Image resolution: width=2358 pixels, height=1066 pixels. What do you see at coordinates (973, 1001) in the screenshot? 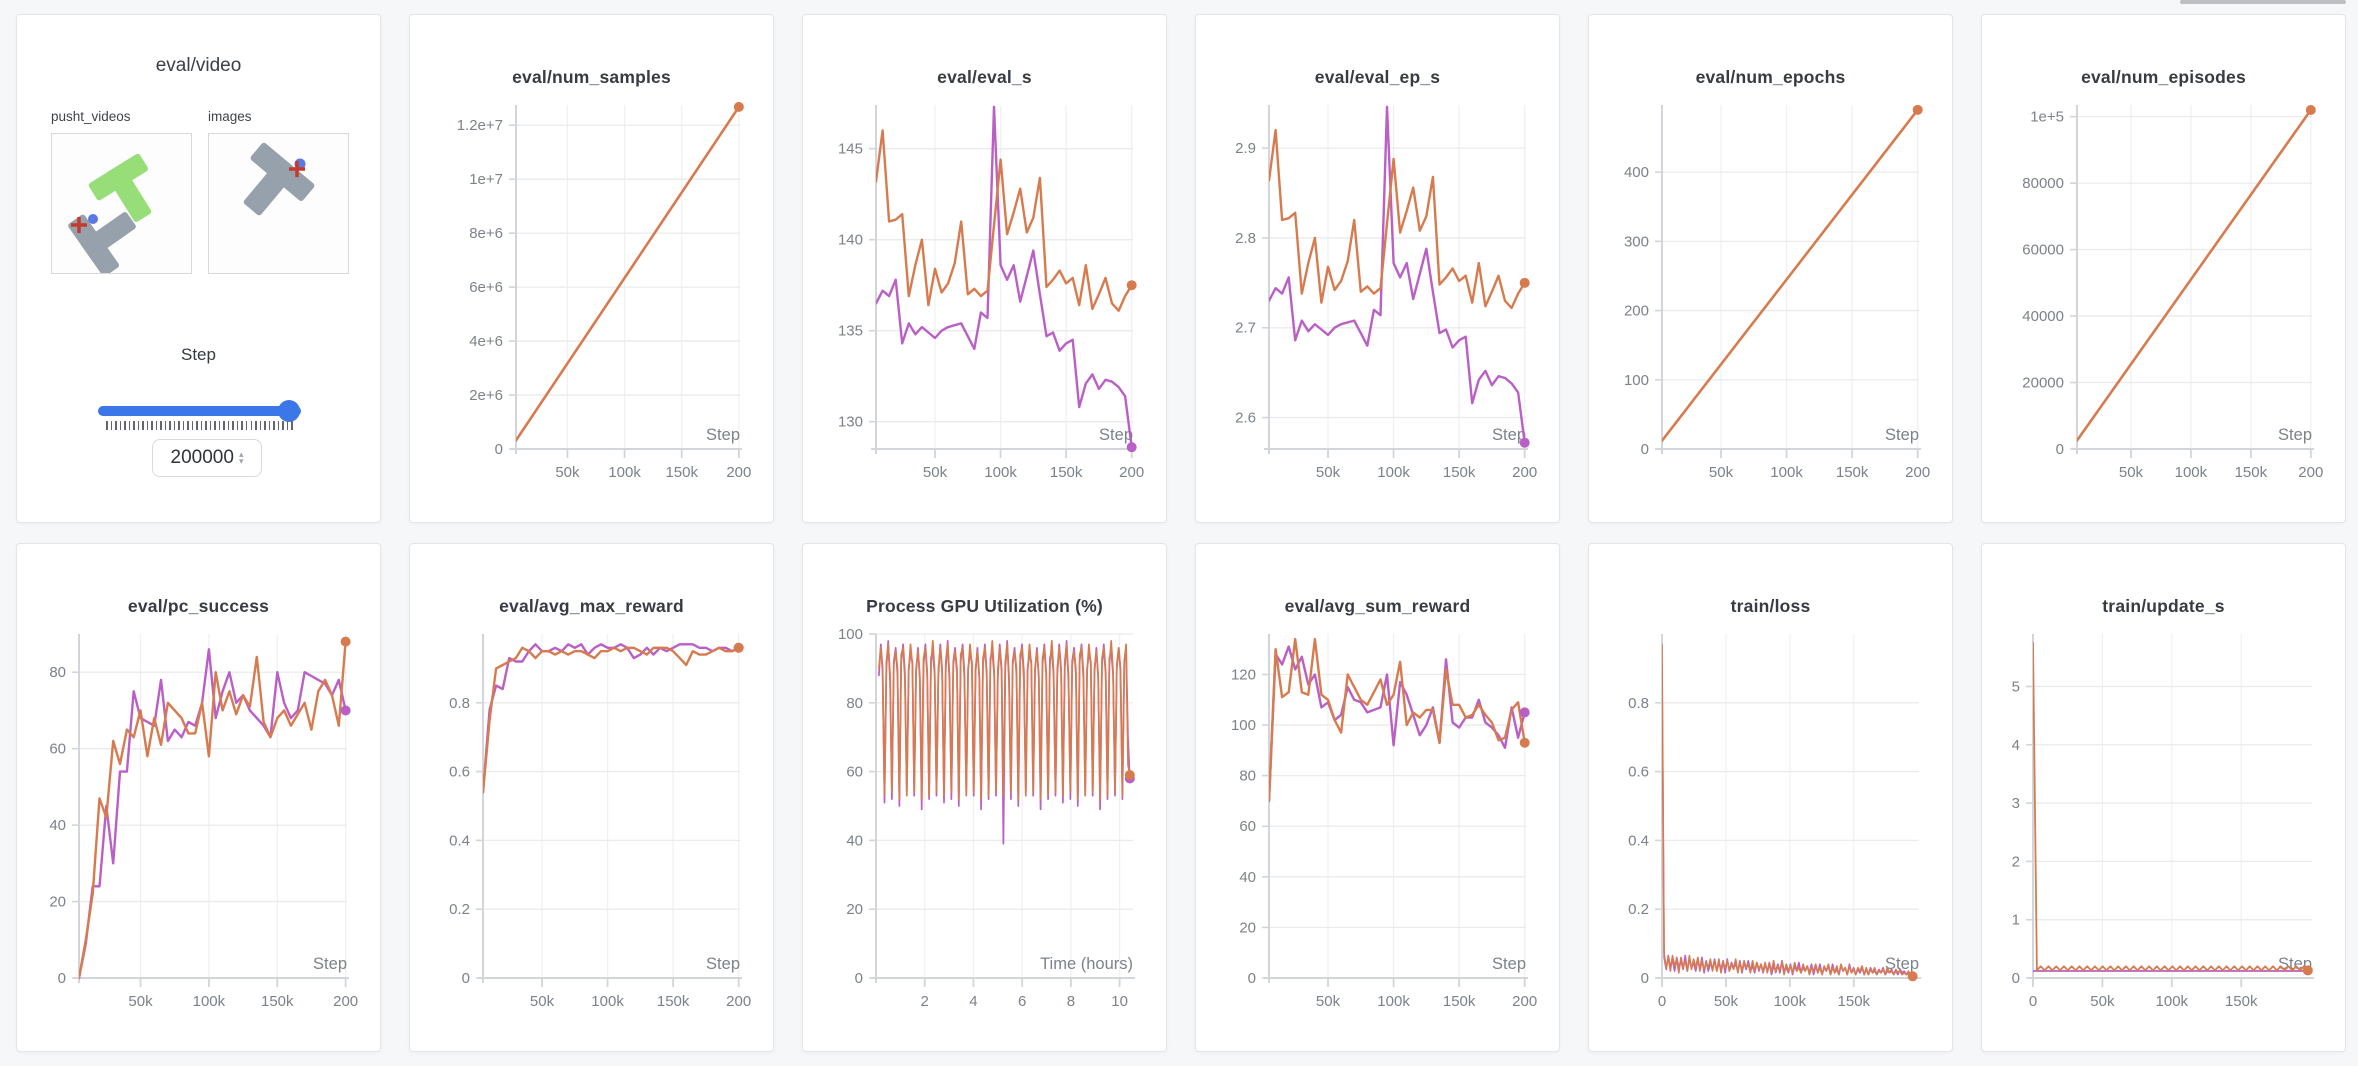
I see `x-tick-label: 4` at bounding box center [973, 1001].